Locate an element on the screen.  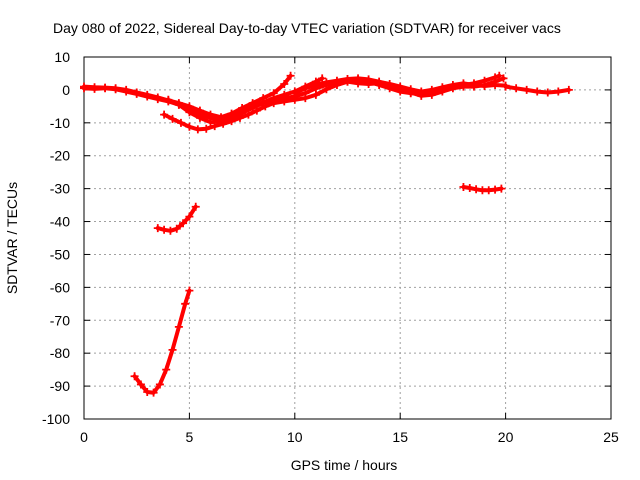
y-tick-label: 10 is located at coordinates (62, 57).